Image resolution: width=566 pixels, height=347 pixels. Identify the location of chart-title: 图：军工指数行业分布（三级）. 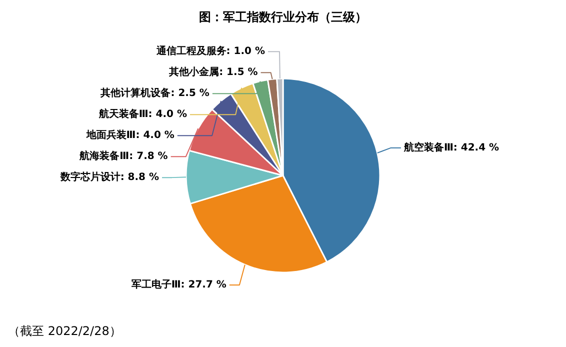
(283, 17).